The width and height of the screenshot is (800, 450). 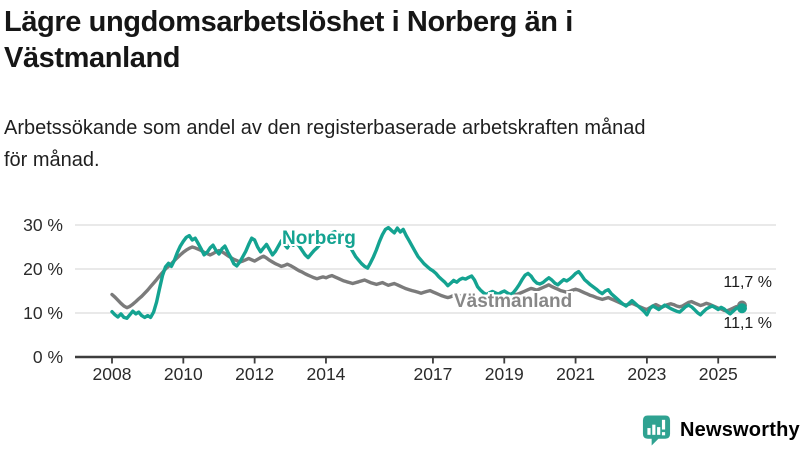 What do you see at coordinates (288, 22) in the screenshot?
I see `page-title-line1: Lägre ungdomsarbetslöshet i Norberg än i` at bounding box center [288, 22].